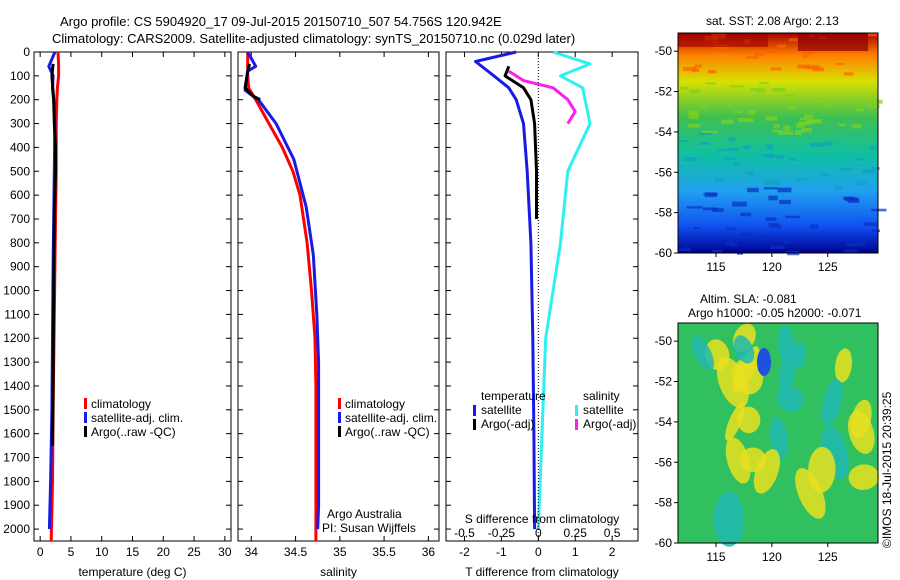 The height and width of the screenshot is (580, 900). What do you see at coordinates (20, 147) in the screenshot?
I see `y-tick-label: 400` at bounding box center [20, 147].